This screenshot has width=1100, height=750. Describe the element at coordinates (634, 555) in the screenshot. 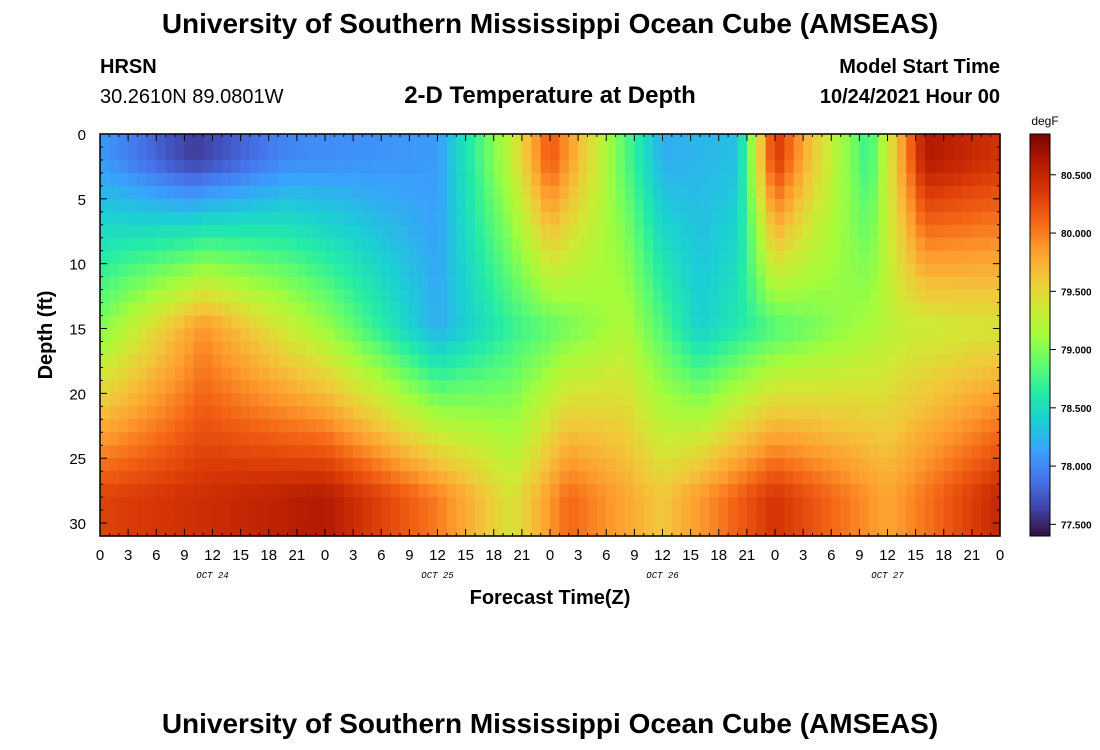

I see `x-tick-label: 9` at that location.